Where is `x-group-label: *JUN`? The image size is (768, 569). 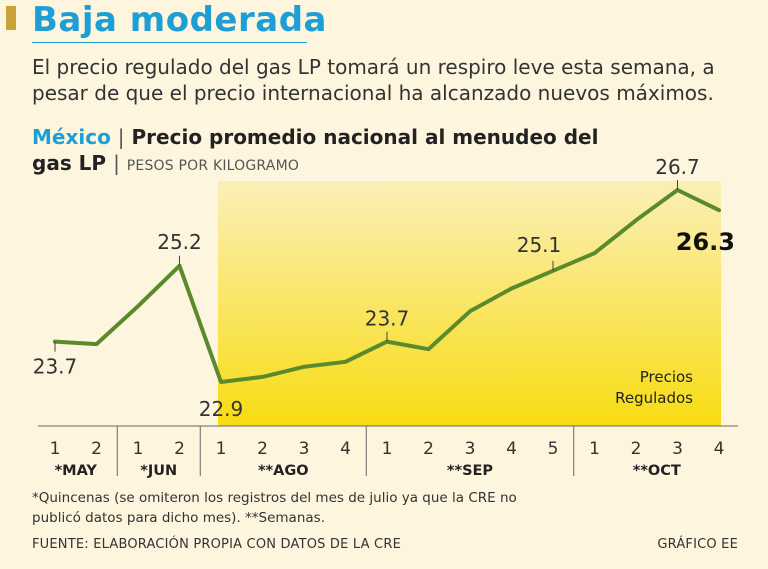
x-group-label: *JUN is located at coordinates (158, 471).